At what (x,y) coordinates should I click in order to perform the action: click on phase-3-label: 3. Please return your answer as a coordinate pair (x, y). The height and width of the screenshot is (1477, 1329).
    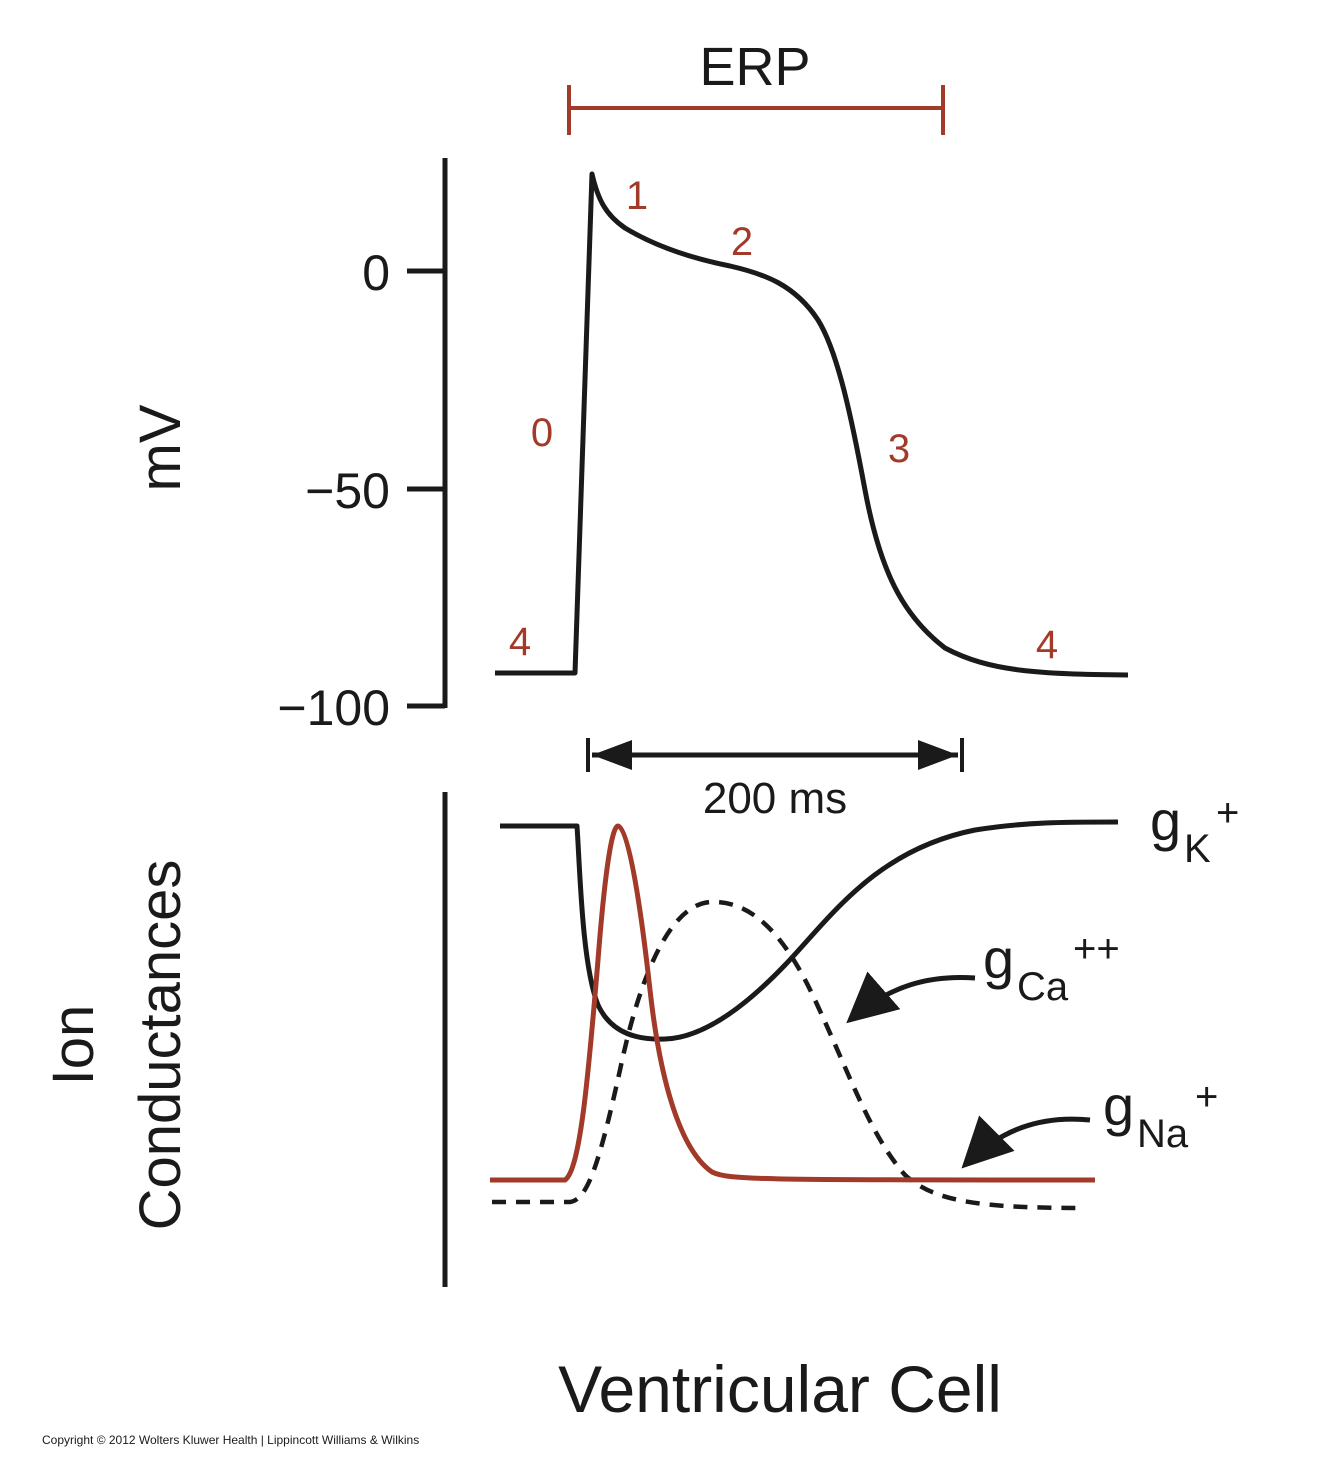
    Looking at the image, I should click on (899, 449).